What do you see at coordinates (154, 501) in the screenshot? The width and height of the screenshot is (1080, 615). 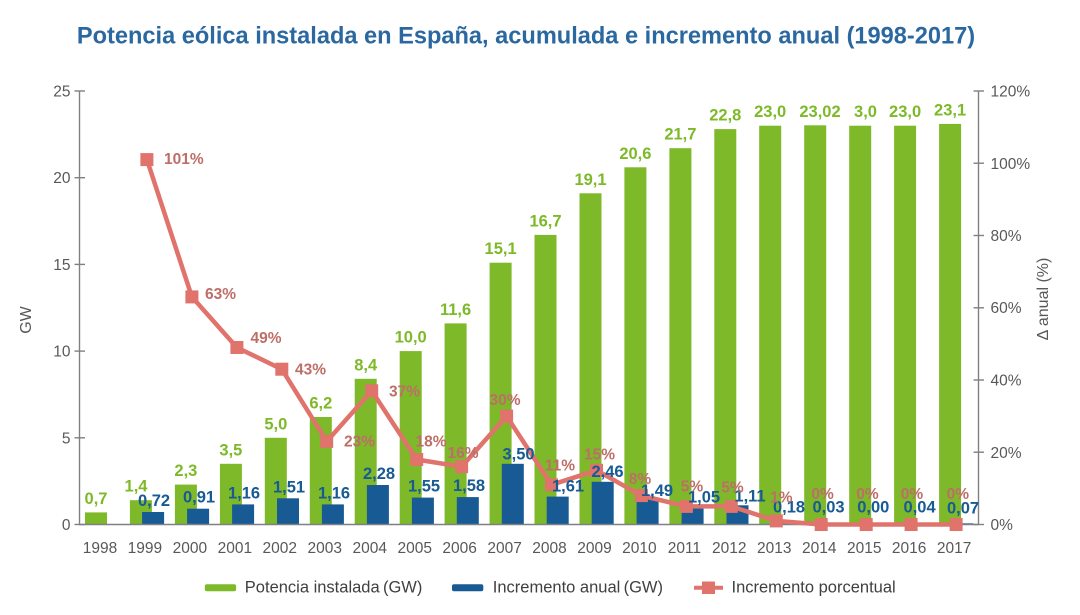 I see `svg-text: 0,72` at bounding box center [154, 501].